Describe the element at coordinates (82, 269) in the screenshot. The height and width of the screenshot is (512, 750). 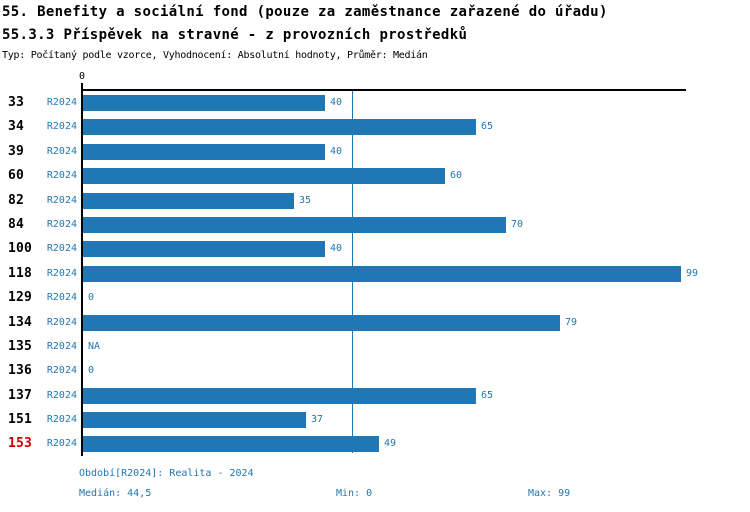
I see `y-axis-line` at that location.